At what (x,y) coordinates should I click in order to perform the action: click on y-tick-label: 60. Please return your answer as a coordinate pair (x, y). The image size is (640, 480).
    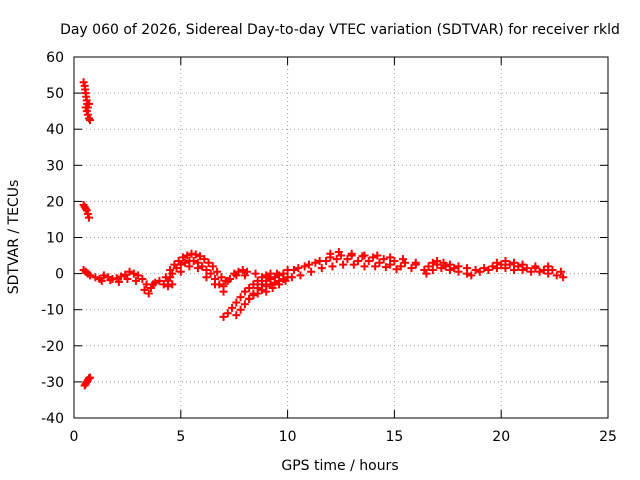
    Looking at the image, I should click on (55, 58).